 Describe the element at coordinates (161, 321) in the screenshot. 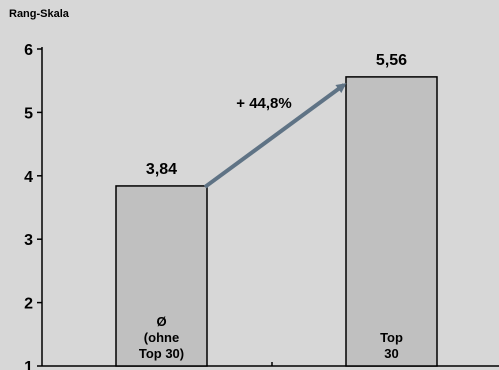

I see `category-label: Ø` at that location.